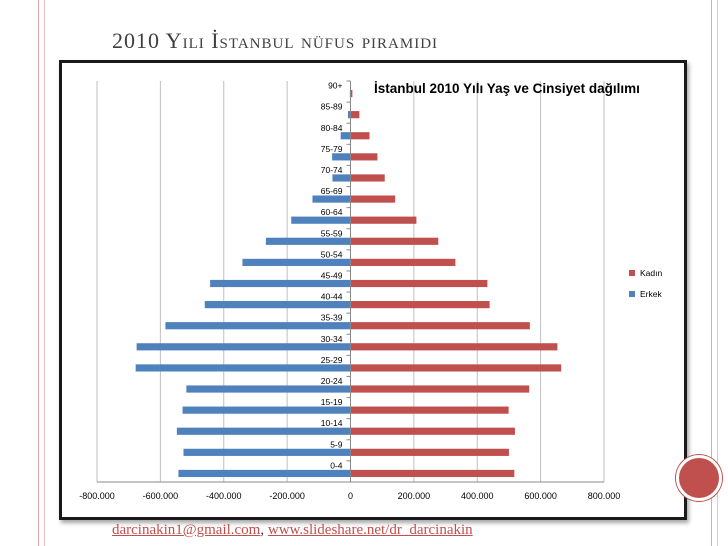 The height and width of the screenshot is (546, 728). Describe the element at coordinates (332, 170) in the screenshot. I see `category-label: 70-74` at that location.